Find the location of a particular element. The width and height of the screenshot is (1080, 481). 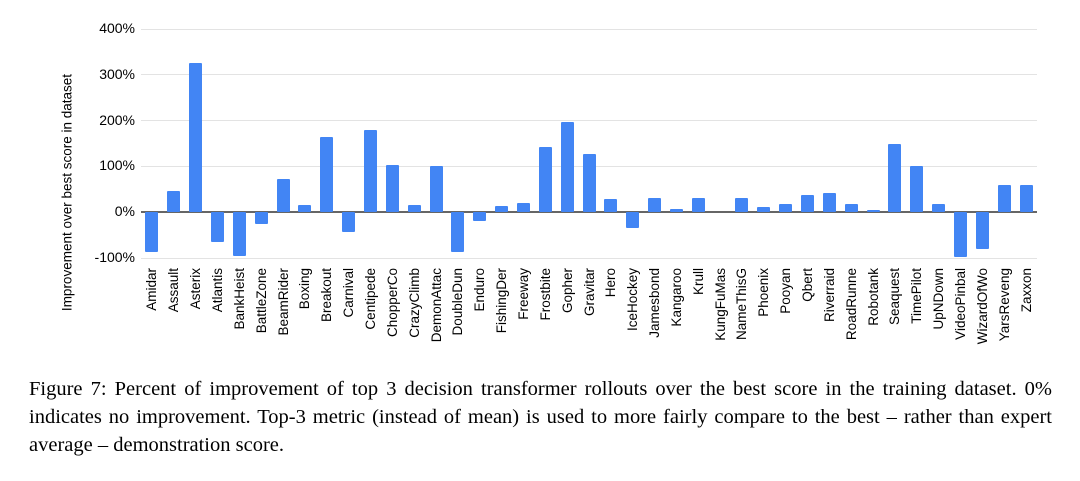

y-tick-label: 300% is located at coordinates (117, 73).